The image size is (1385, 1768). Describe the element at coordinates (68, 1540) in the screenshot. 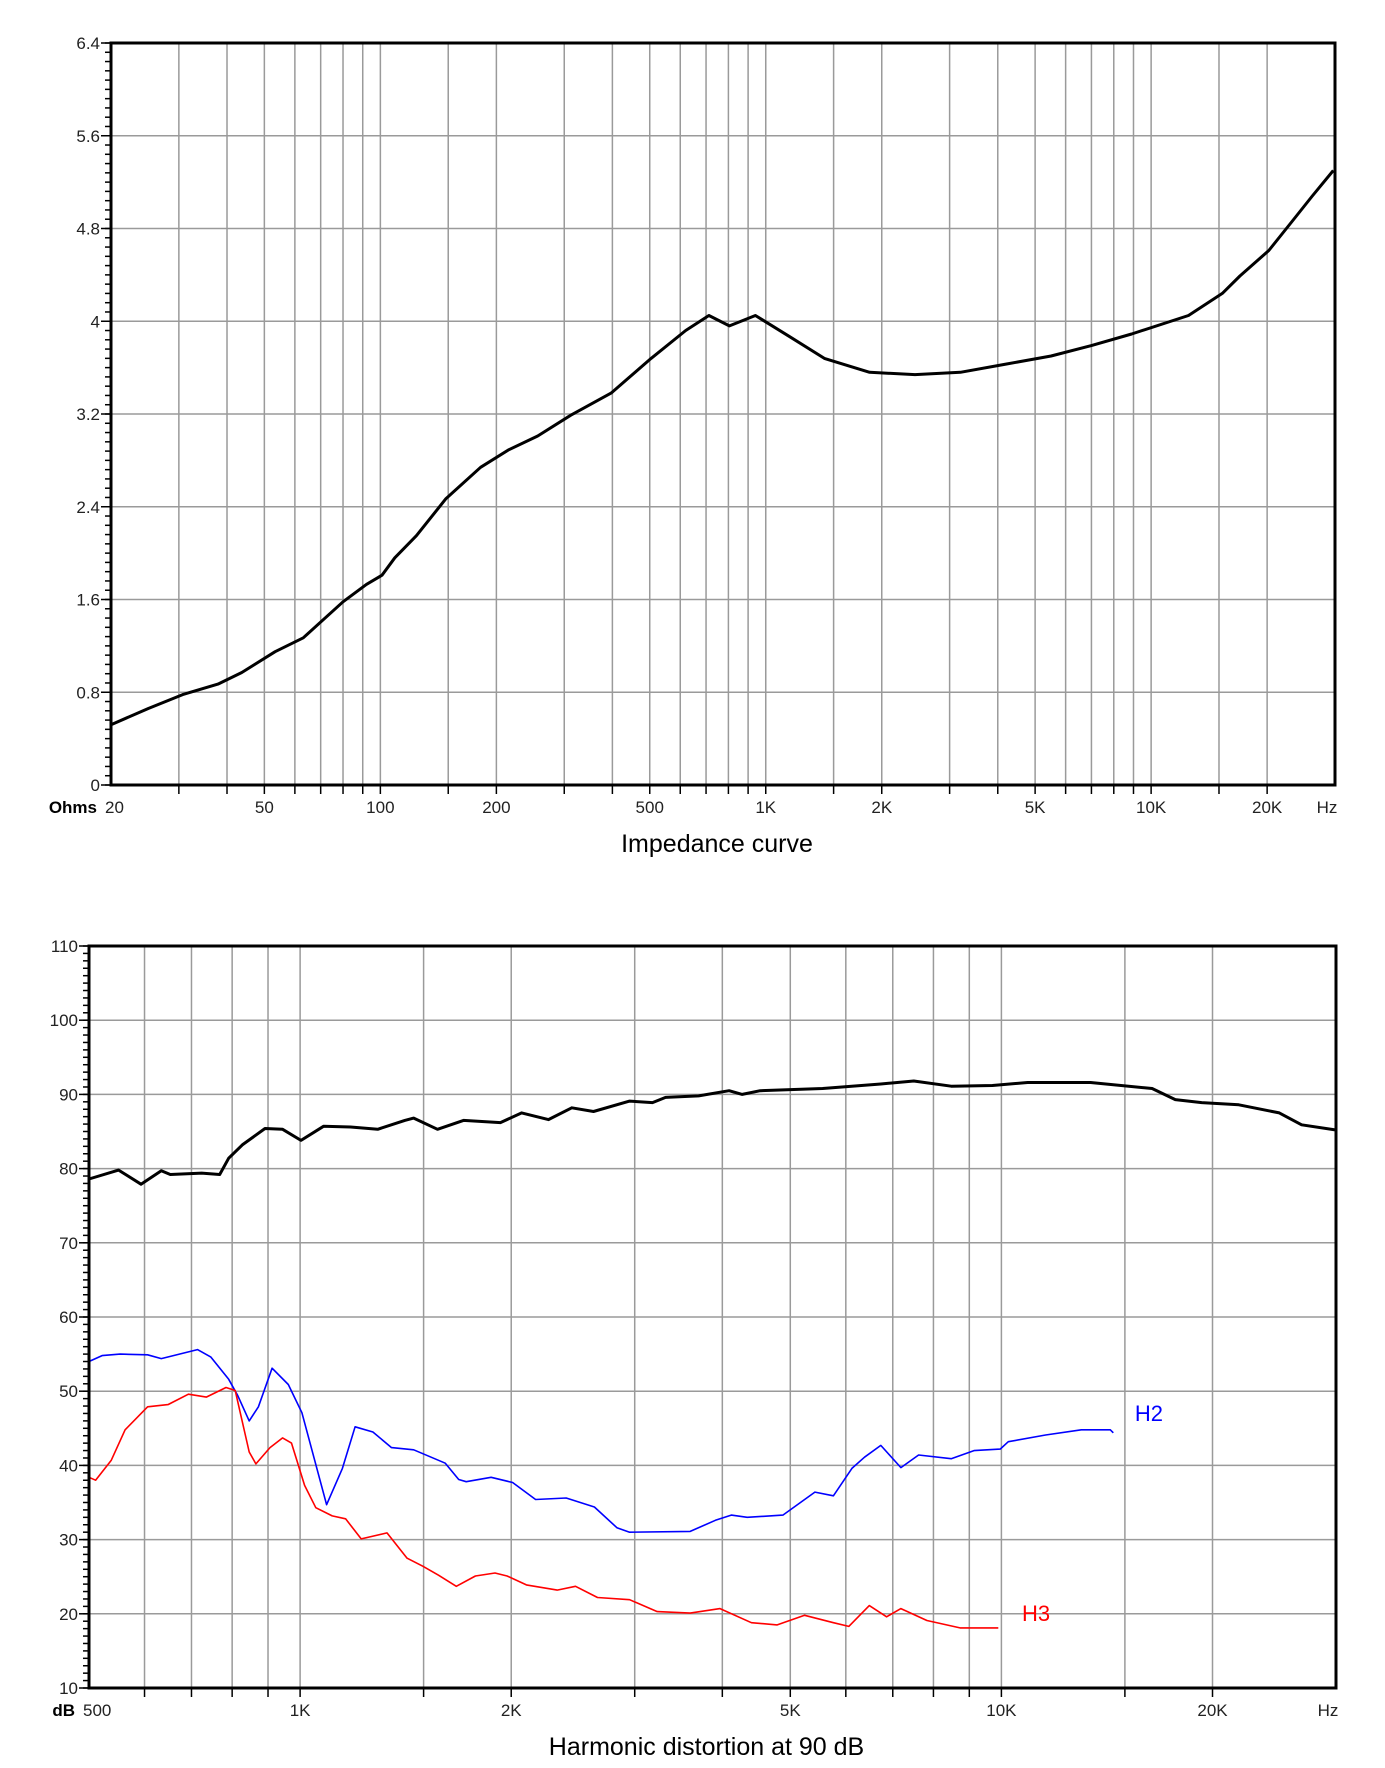

I see `y-tick-label: 30` at that location.